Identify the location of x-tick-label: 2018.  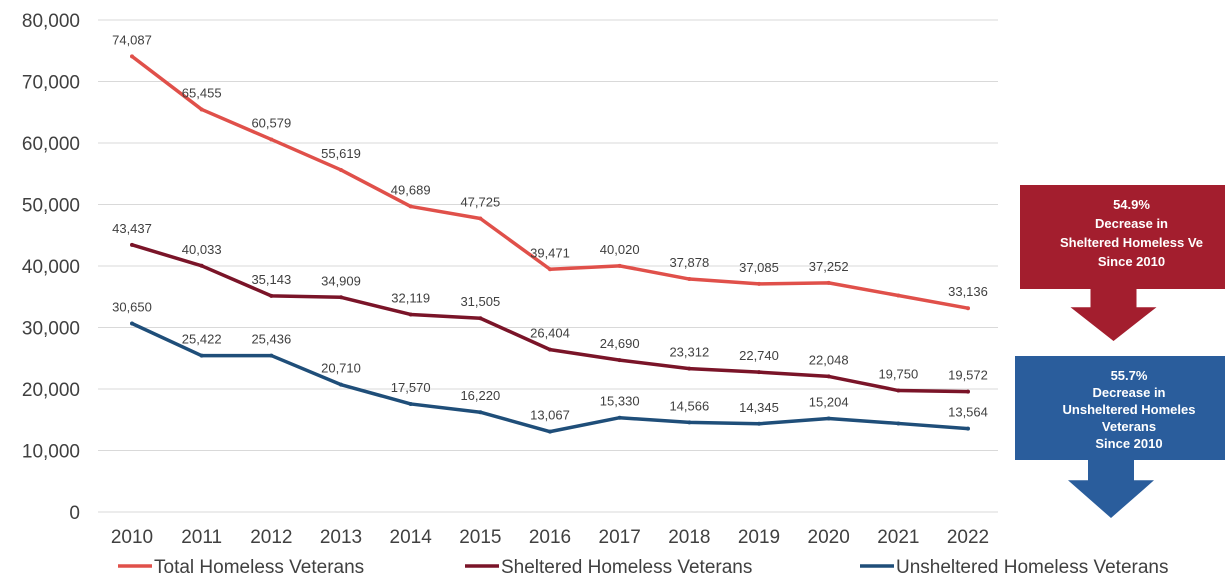
(689, 537).